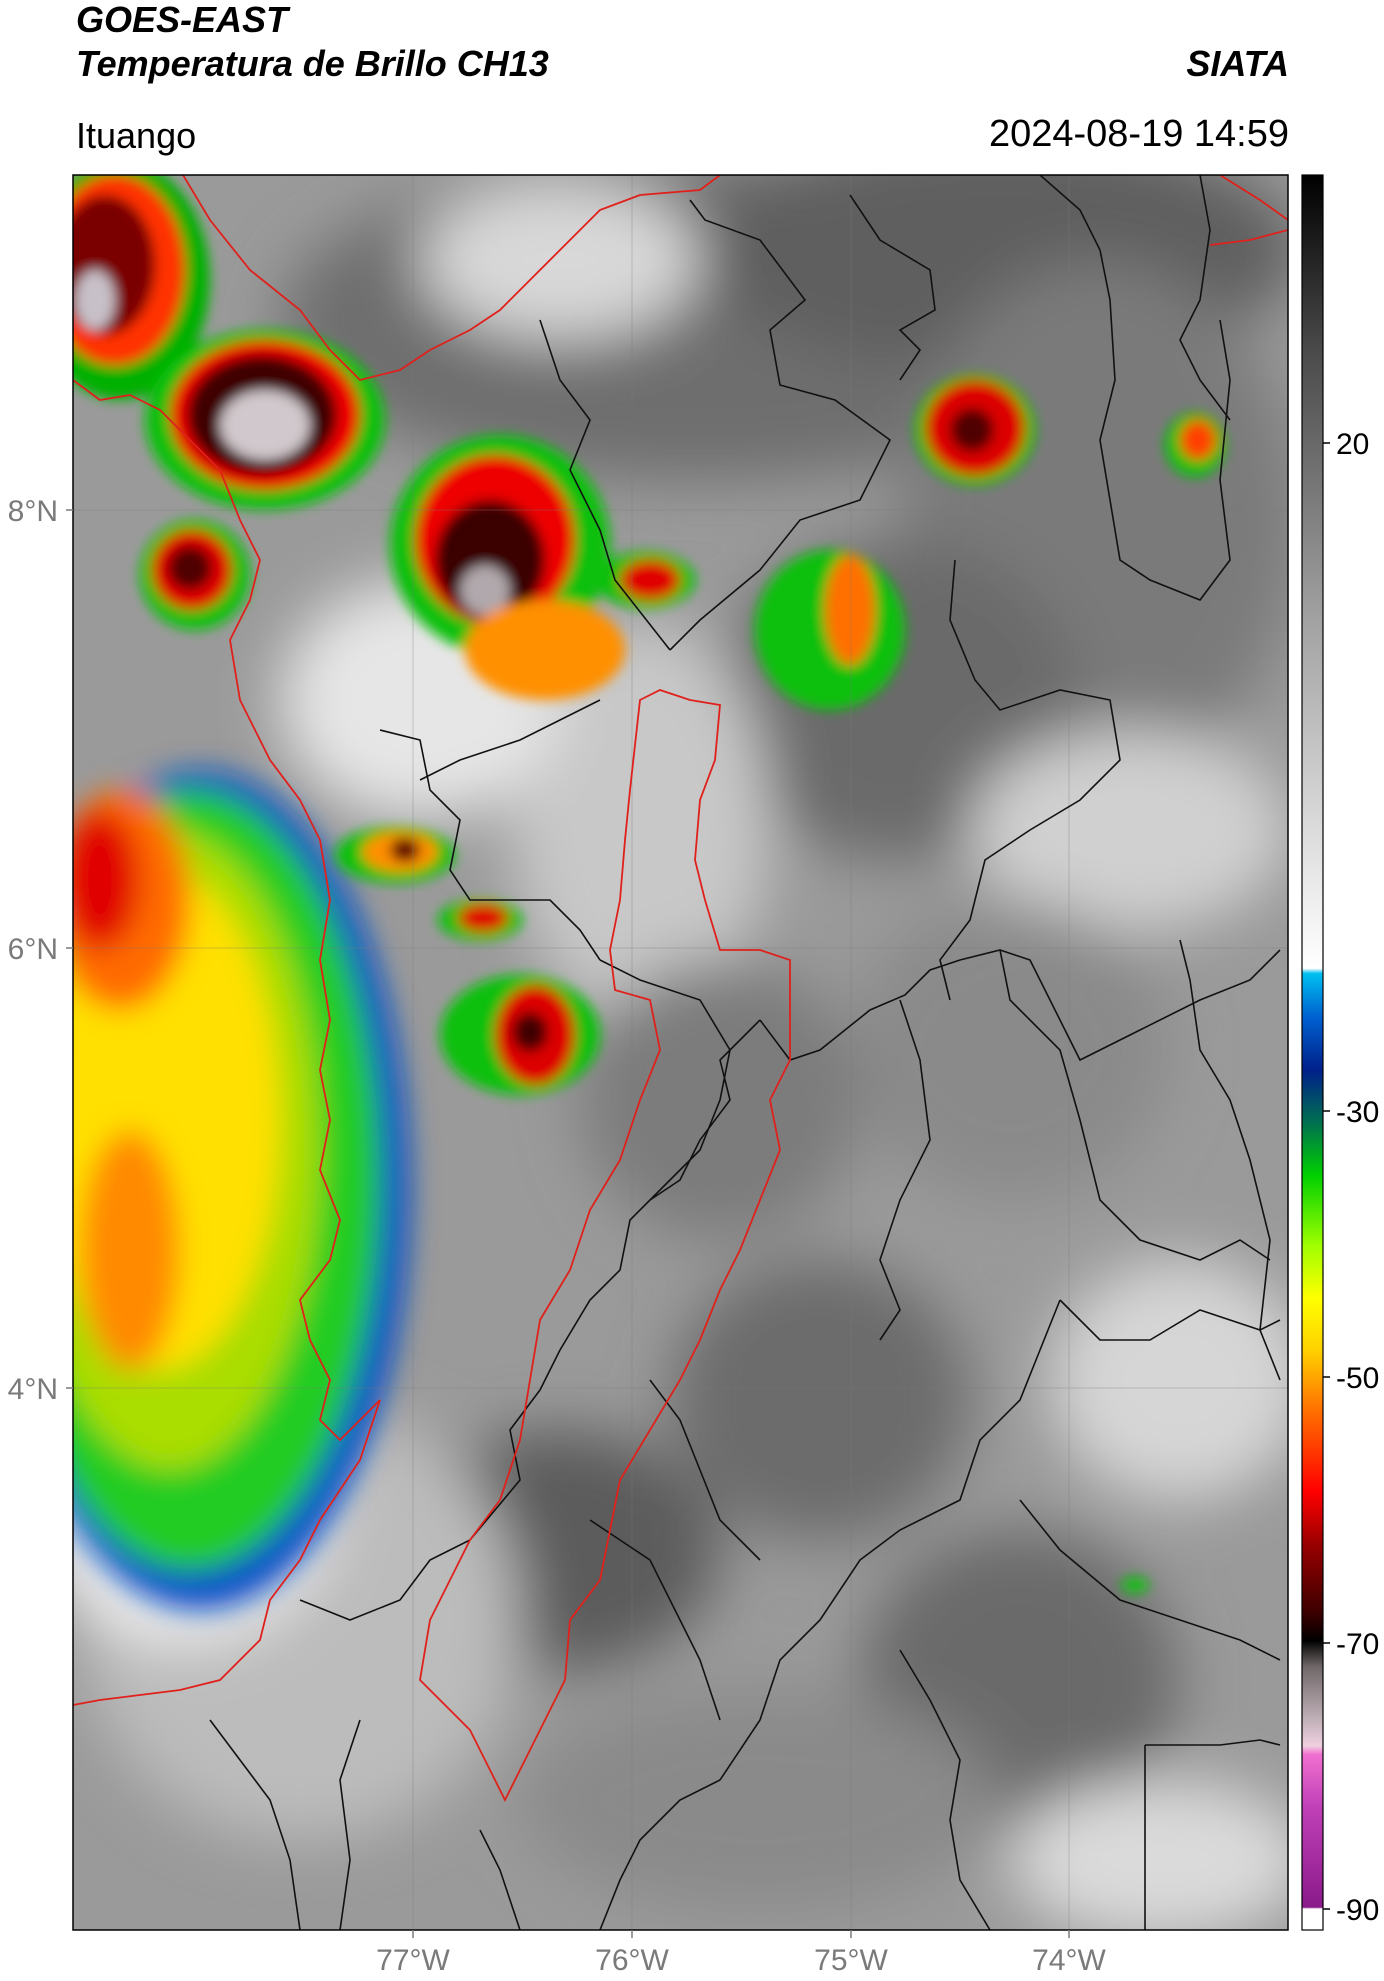 The height and width of the screenshot is (1981, 1384). I want to click on longitude-labels: 77°W 76°W 75°W 74°W, so click(741, 1953).